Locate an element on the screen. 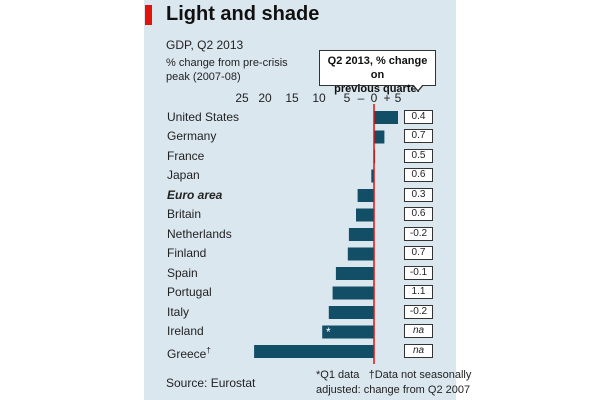  bar-euro-area is located at coordinates (365, 195).